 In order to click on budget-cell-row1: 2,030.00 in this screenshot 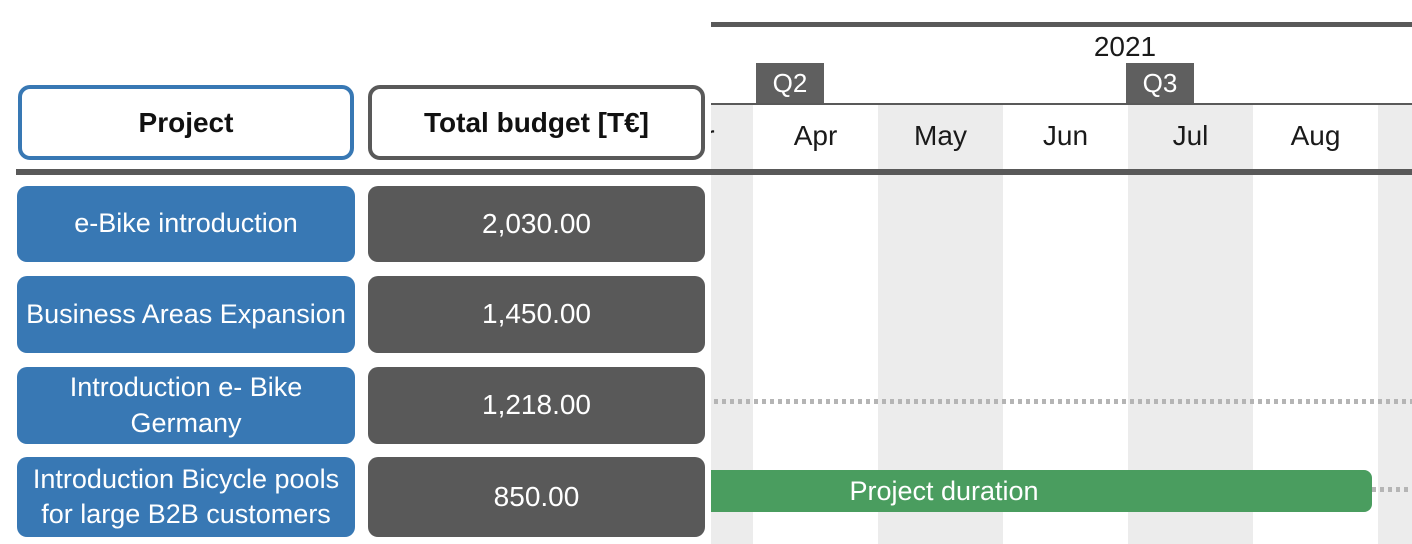, I will do `click(536, 224)`.